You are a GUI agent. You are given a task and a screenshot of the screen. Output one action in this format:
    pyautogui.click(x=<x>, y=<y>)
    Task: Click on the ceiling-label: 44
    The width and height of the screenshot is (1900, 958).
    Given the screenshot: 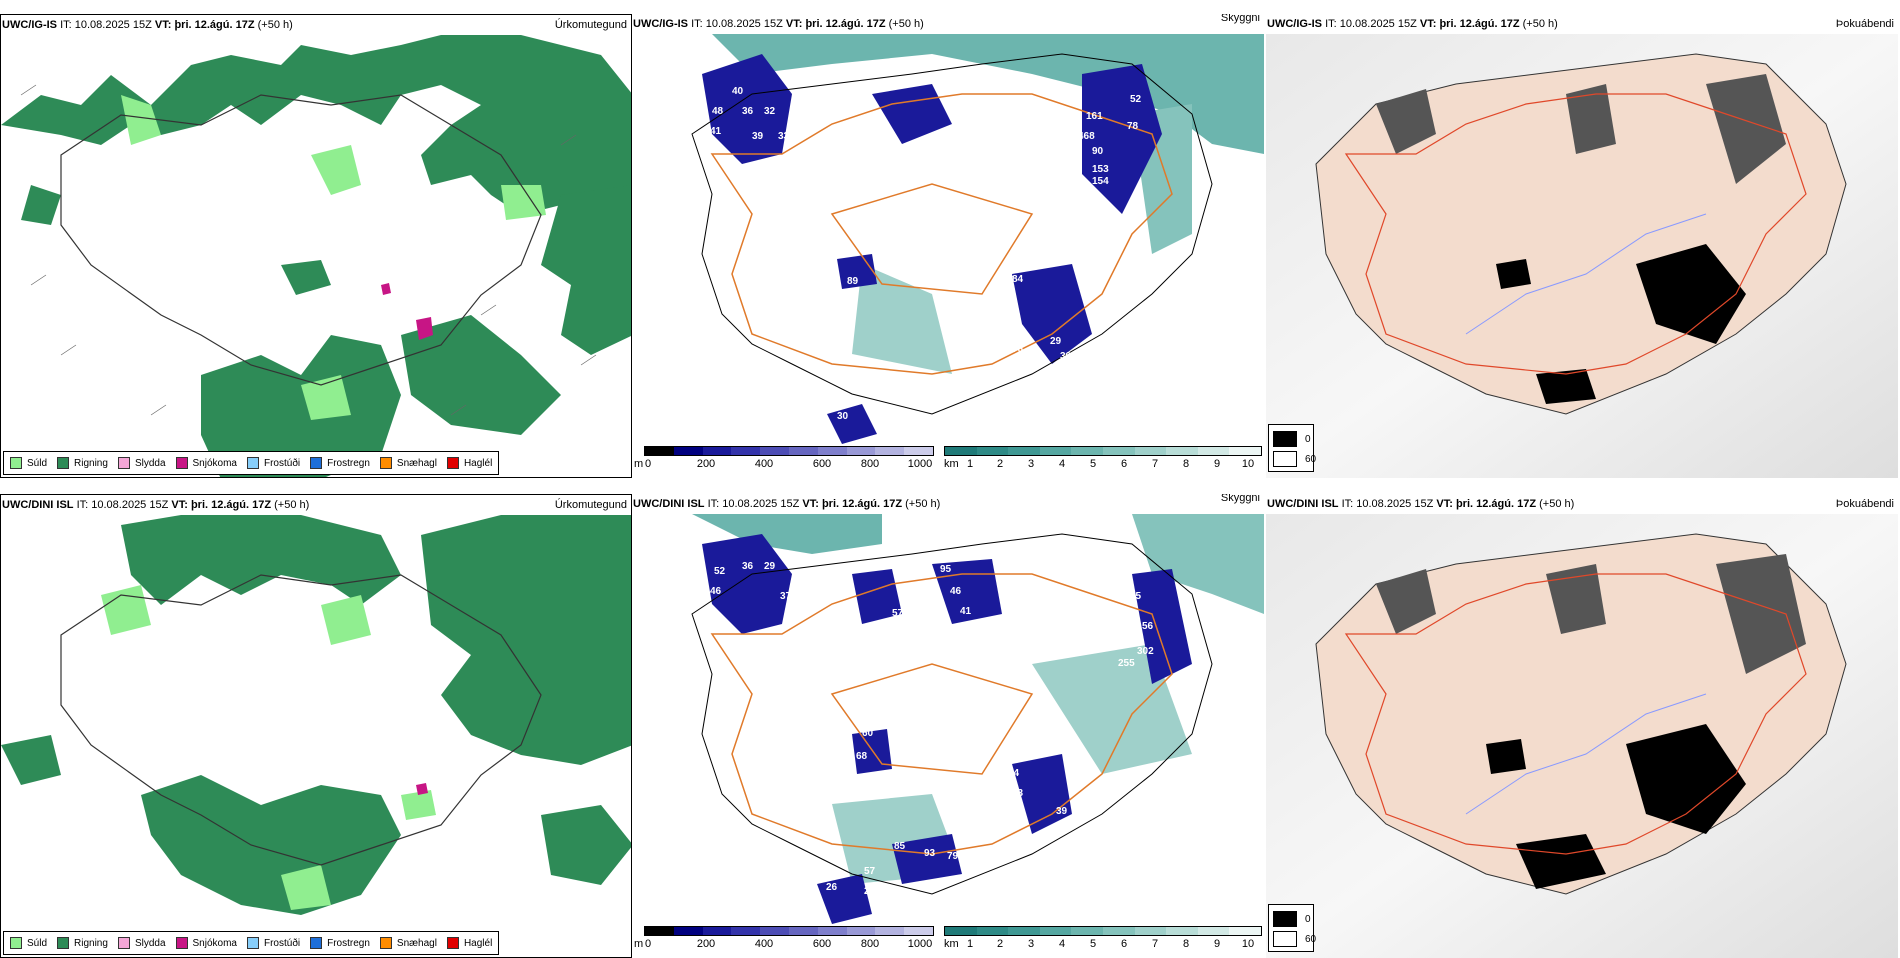 What is the action you would take?
    pyautogui.click(x=1014, y=773)
    